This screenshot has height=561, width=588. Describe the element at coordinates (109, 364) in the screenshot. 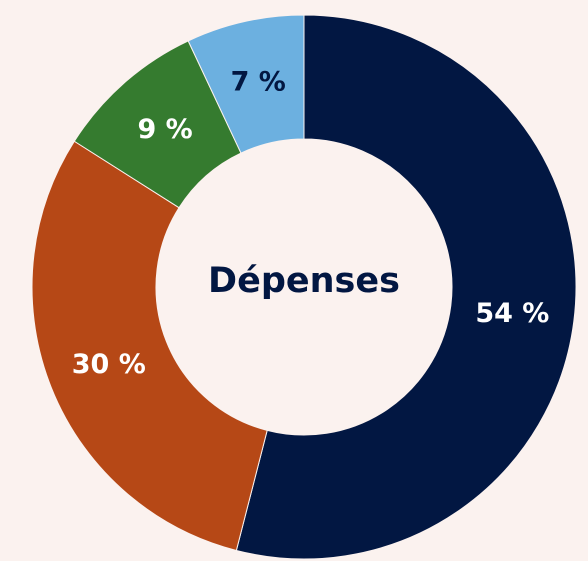

I see `slice-label: 30 %` at that location.